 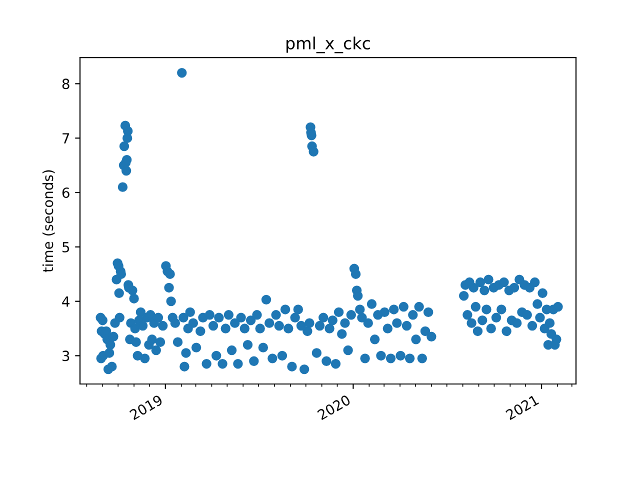 What do you see at coordinates (66, 356) in the screenshot?
I see `y-tick-label: 3` at bounding box center [66, 356].